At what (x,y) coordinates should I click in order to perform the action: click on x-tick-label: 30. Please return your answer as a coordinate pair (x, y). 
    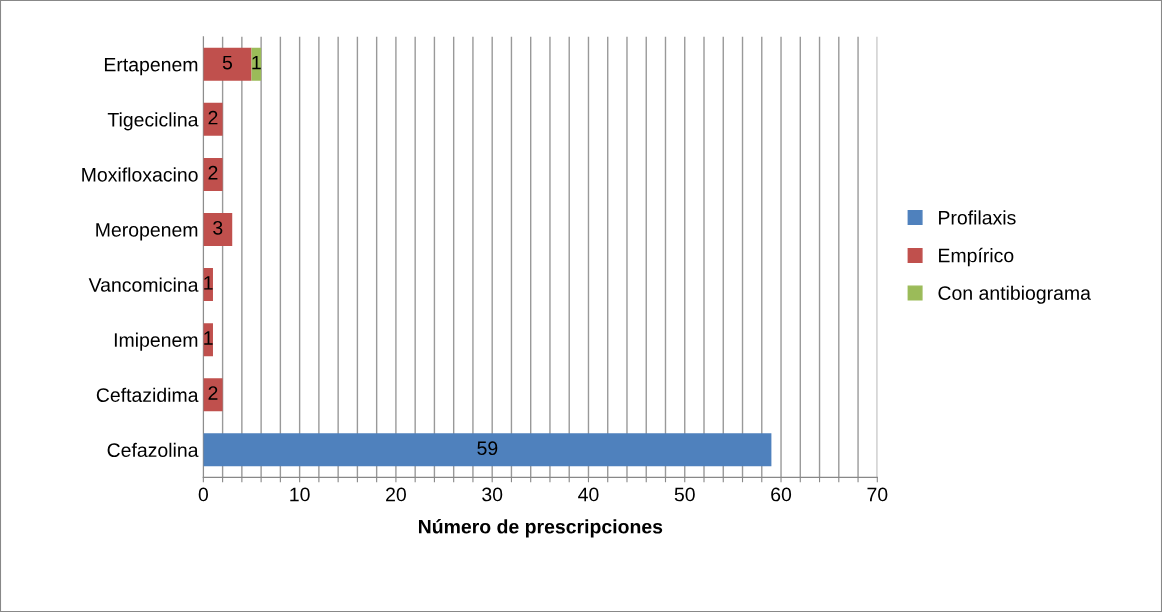
    Looking at the image, I should click on (492, 494).